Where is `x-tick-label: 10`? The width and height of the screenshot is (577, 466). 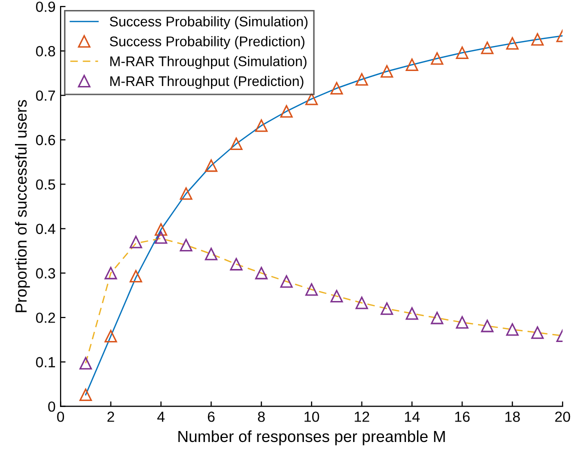
x-tick-label: 10 is located at coordinates (312, 417).